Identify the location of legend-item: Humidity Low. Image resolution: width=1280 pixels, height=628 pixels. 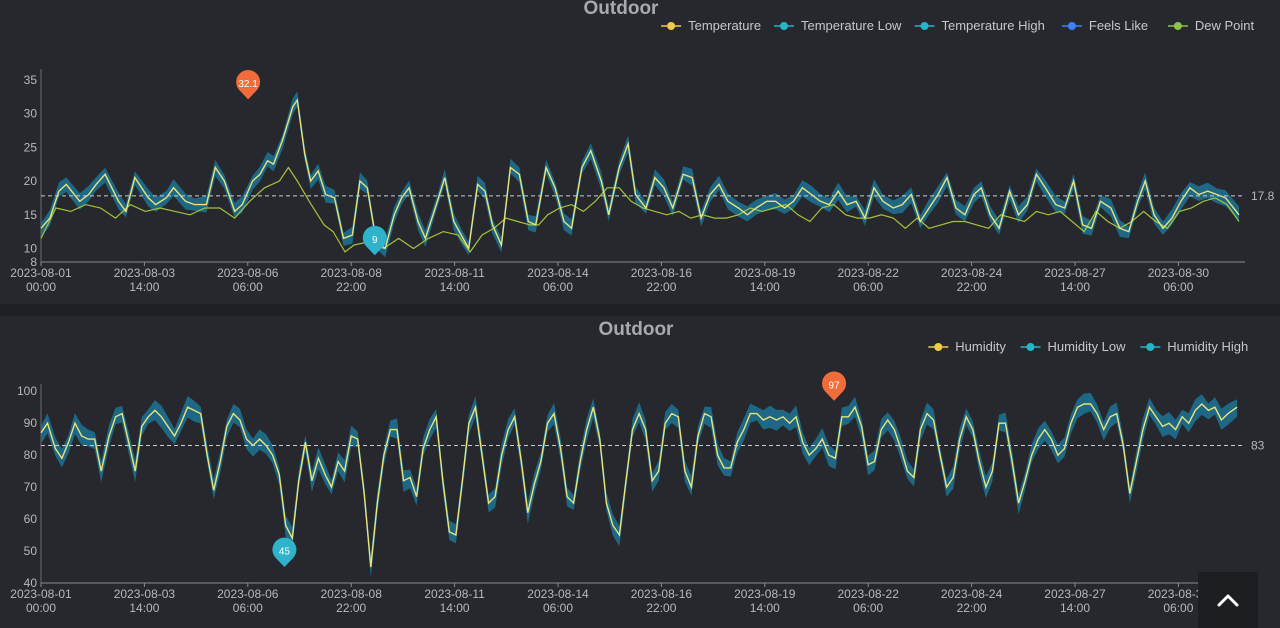
(1073, 346).